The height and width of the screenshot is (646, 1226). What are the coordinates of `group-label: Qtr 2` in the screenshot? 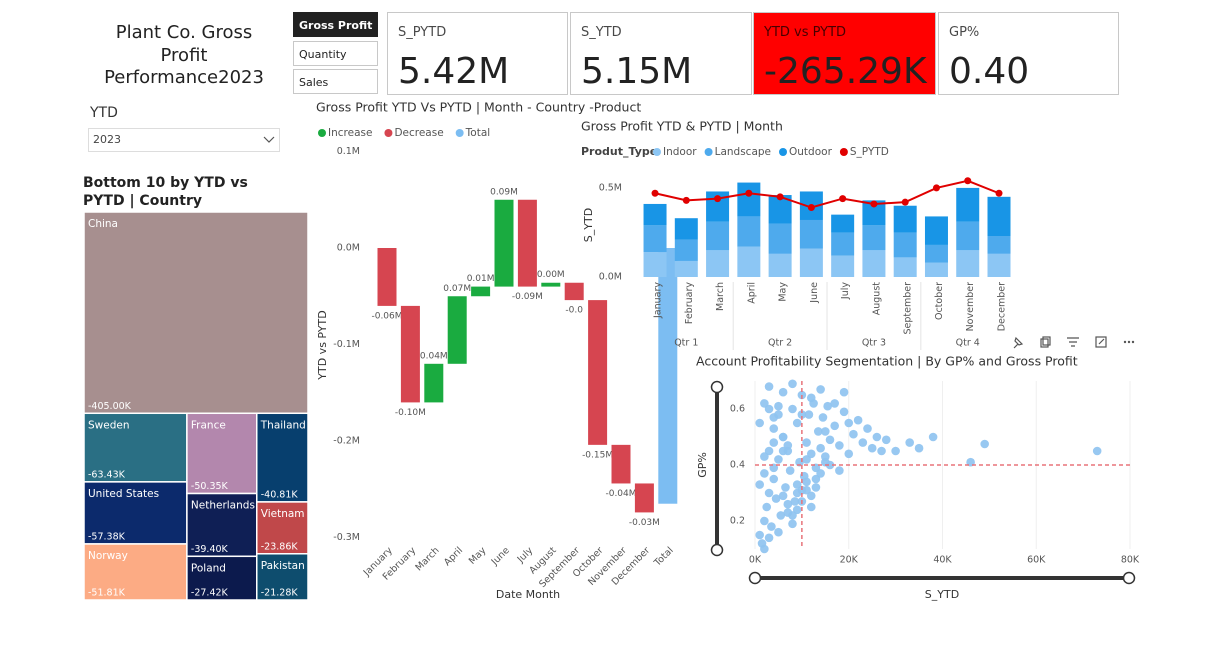 It's located at (780, 343).